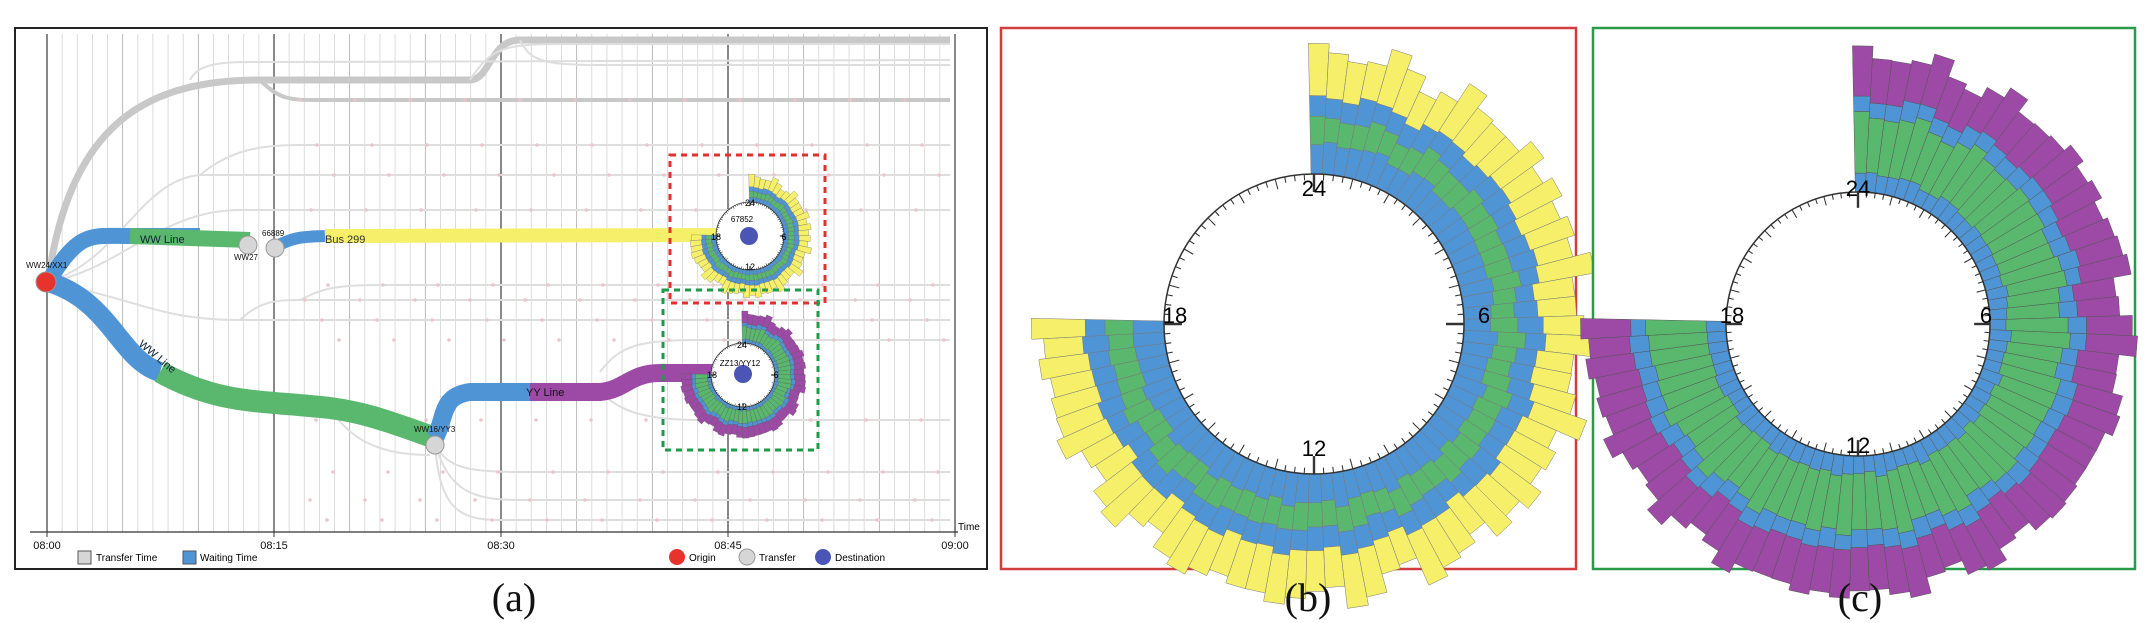  I want to click on yy-line-waiting, so click(478, 413).